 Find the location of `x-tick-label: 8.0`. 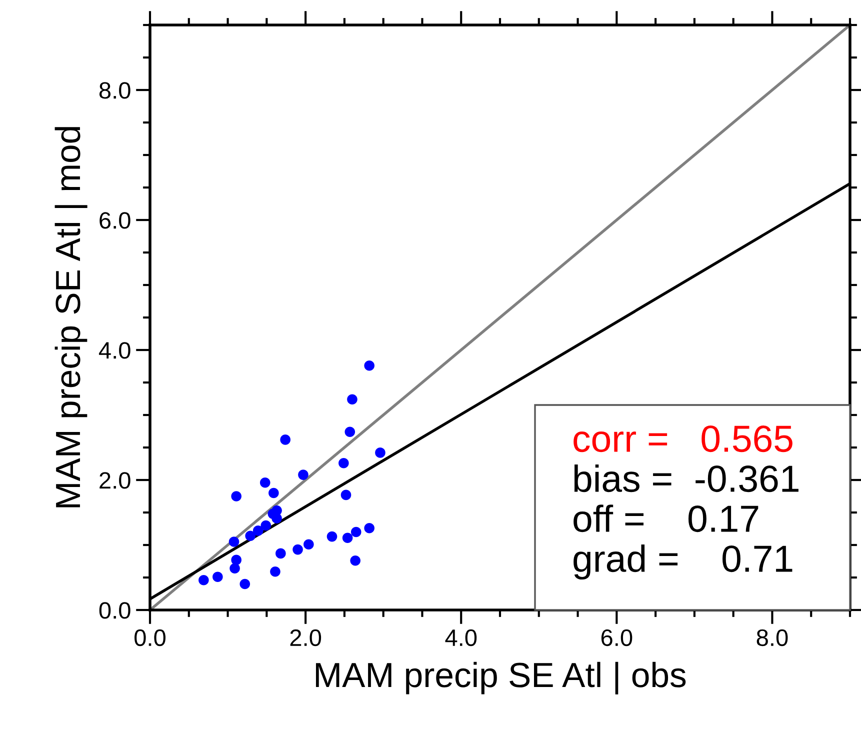

x-tick-label: 8.0 is located at coordinates (772, 637).